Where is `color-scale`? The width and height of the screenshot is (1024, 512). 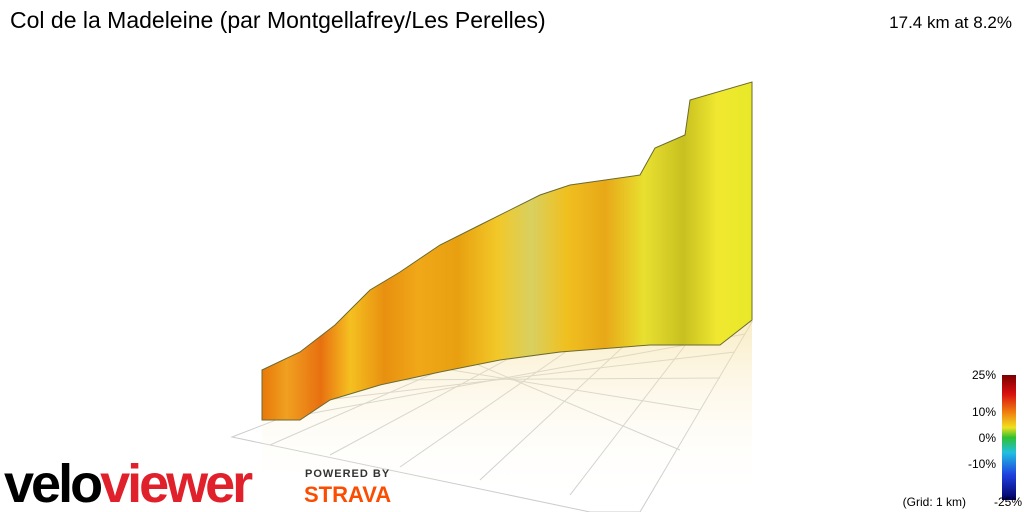 color-scale is located at coordinates (1009, 437).